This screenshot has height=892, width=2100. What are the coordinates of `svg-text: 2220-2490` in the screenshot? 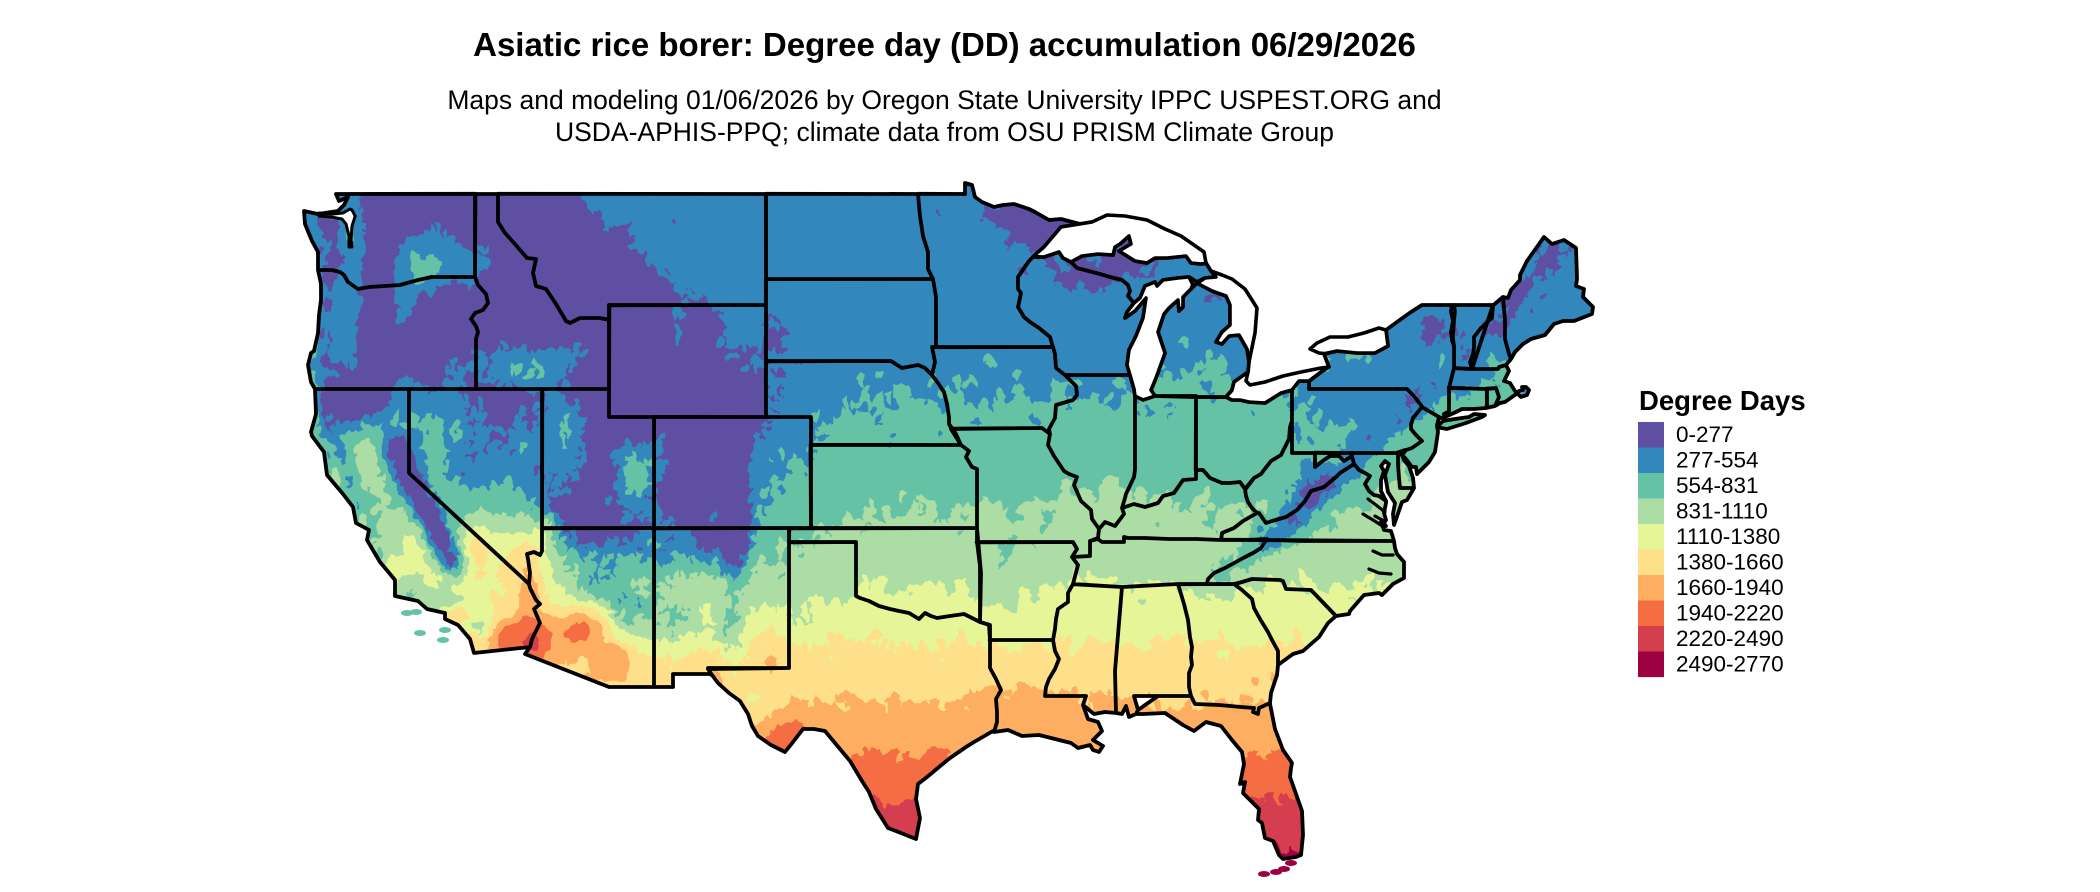 It's located at (1730, 638).